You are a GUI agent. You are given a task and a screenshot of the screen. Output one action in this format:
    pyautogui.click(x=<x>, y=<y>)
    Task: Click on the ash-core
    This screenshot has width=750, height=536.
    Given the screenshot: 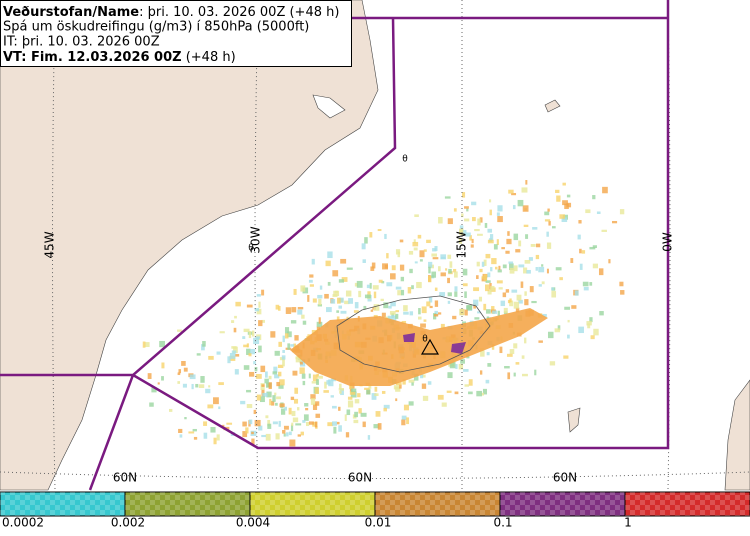 What is the action you would take?
    pyautogui.click(x=409, y=337)
    